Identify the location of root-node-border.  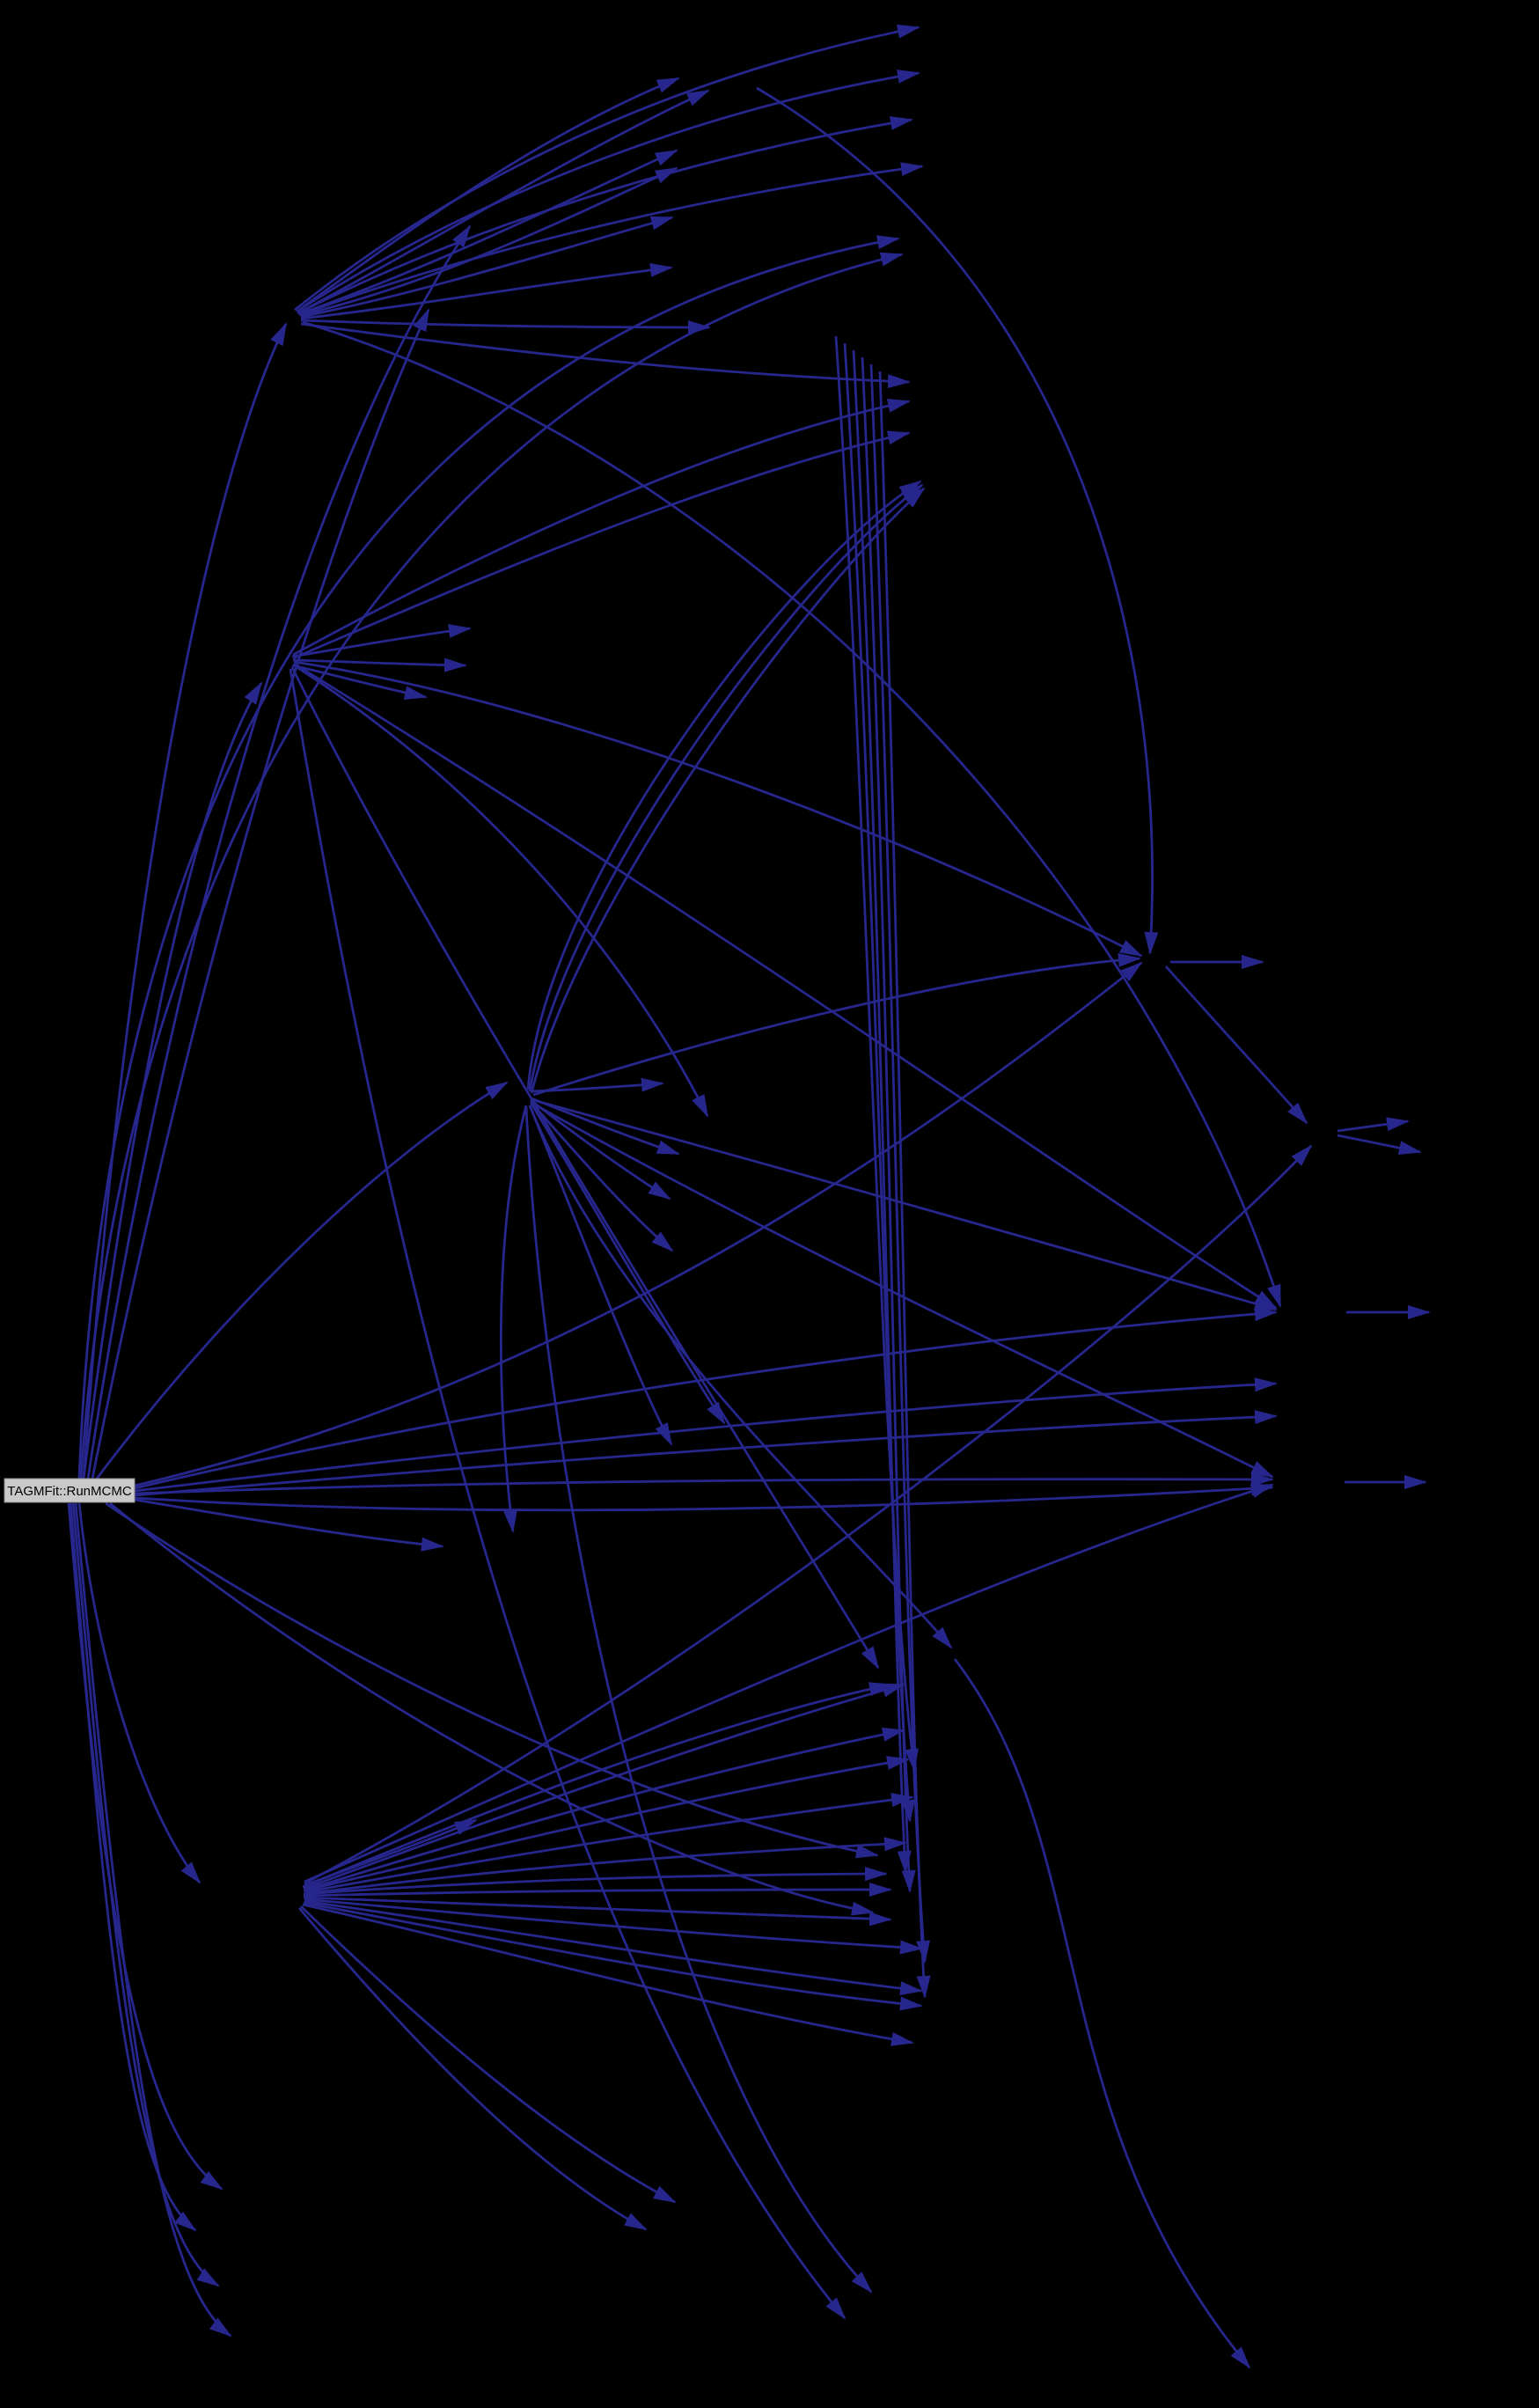
(70, 1490).